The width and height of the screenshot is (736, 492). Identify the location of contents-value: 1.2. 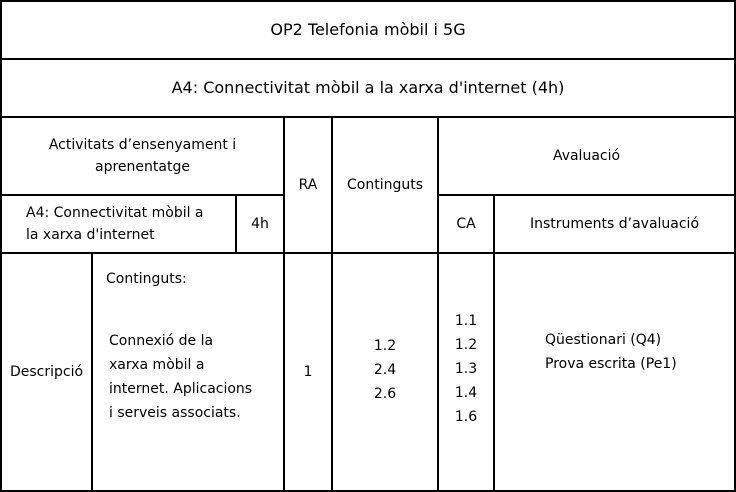
(385, 346).